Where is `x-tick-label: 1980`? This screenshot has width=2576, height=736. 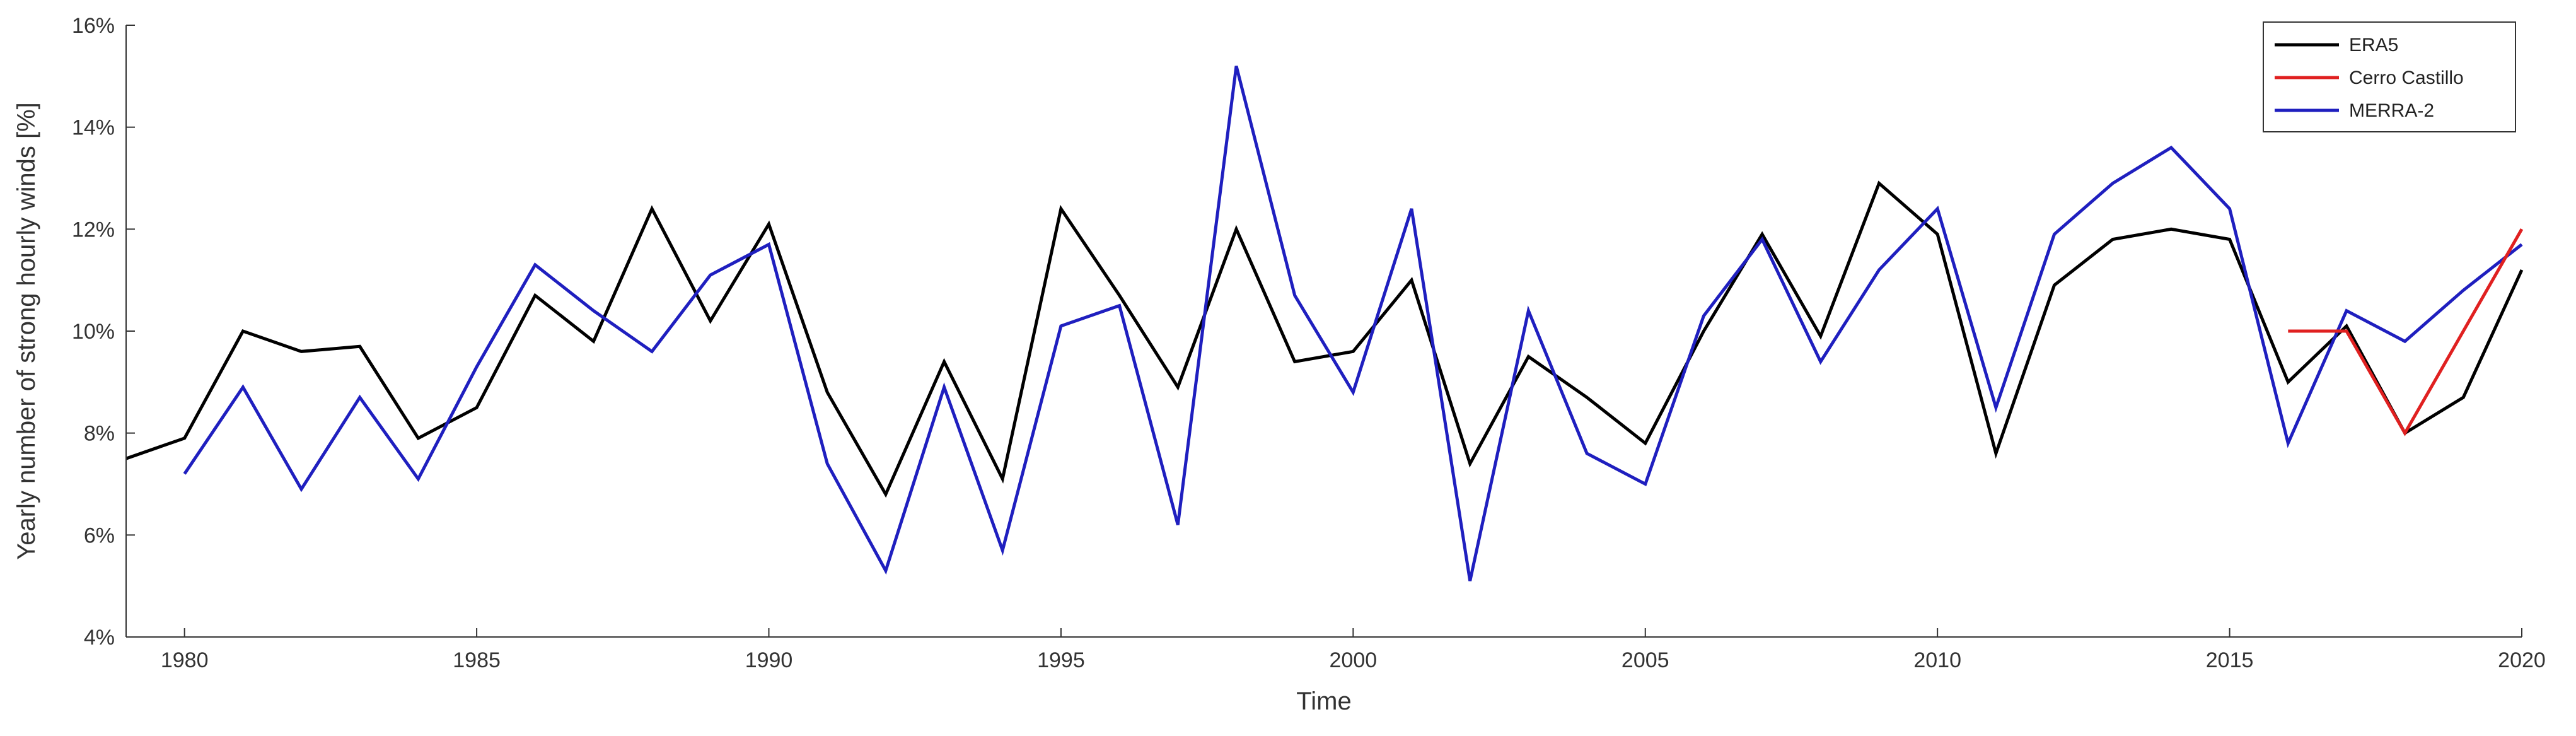 x-tick-label: 1980 is located at coordinates (185, 660).